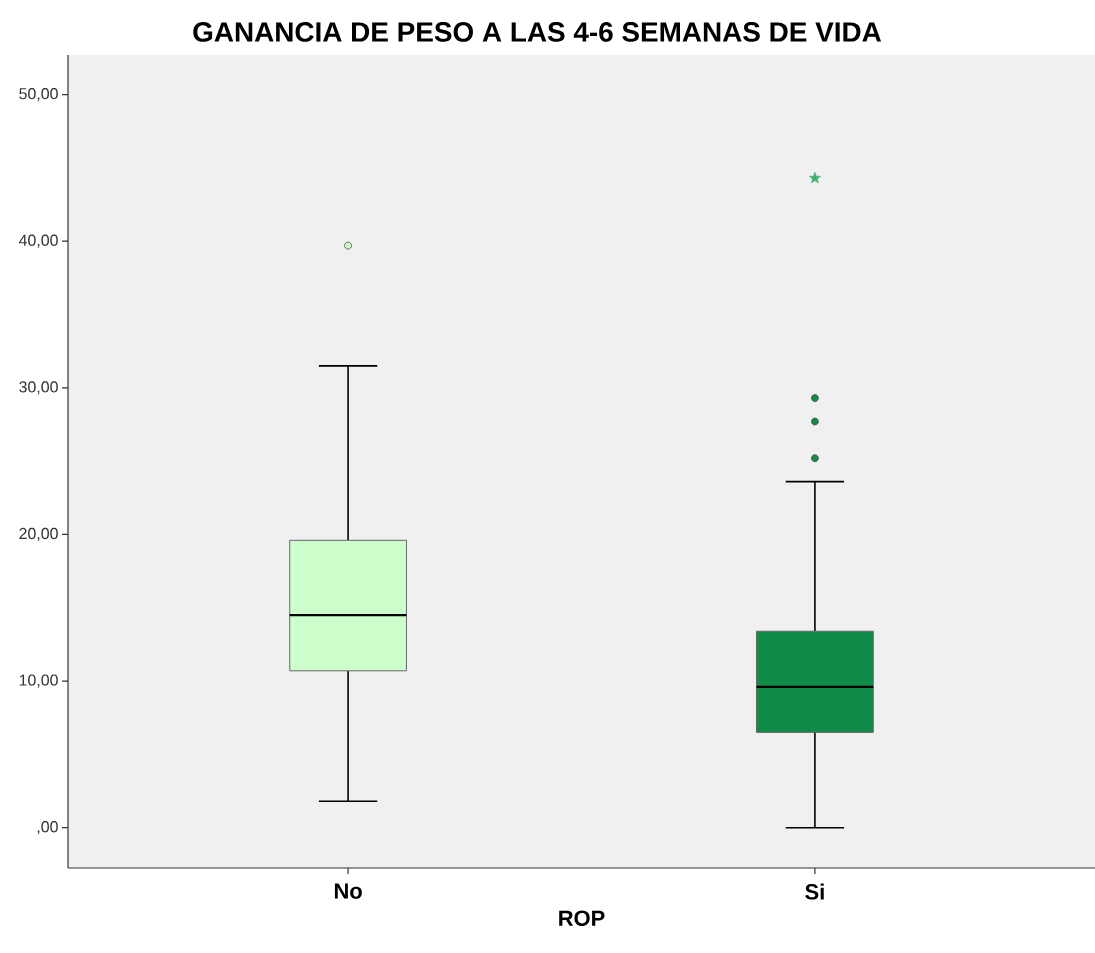 Image resolution: width=1095 pixels, height=953 pixels. I want to click on chart-title: GANANCIA DE PESO A LAS 4-6 SEMANAS DE VIDA, so click(537, 32).